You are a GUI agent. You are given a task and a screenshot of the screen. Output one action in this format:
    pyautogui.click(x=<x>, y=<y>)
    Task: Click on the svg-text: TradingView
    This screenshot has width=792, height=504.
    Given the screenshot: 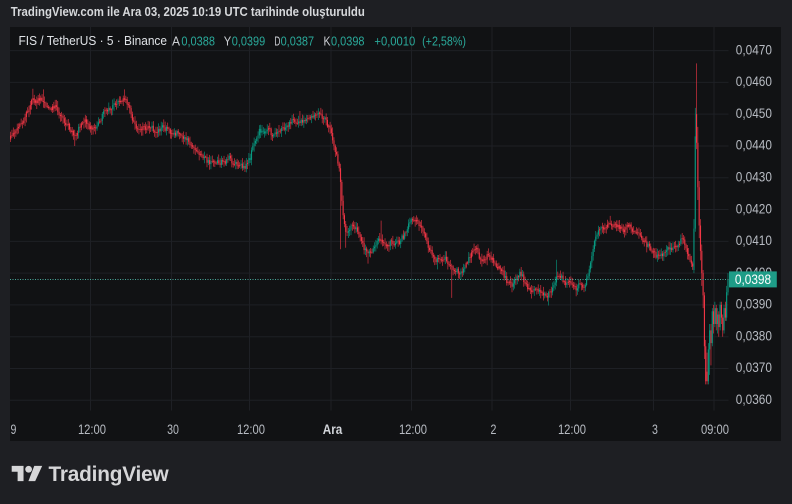 What is the action you would take?
    pyautogui.click(x=109, y=474)
    